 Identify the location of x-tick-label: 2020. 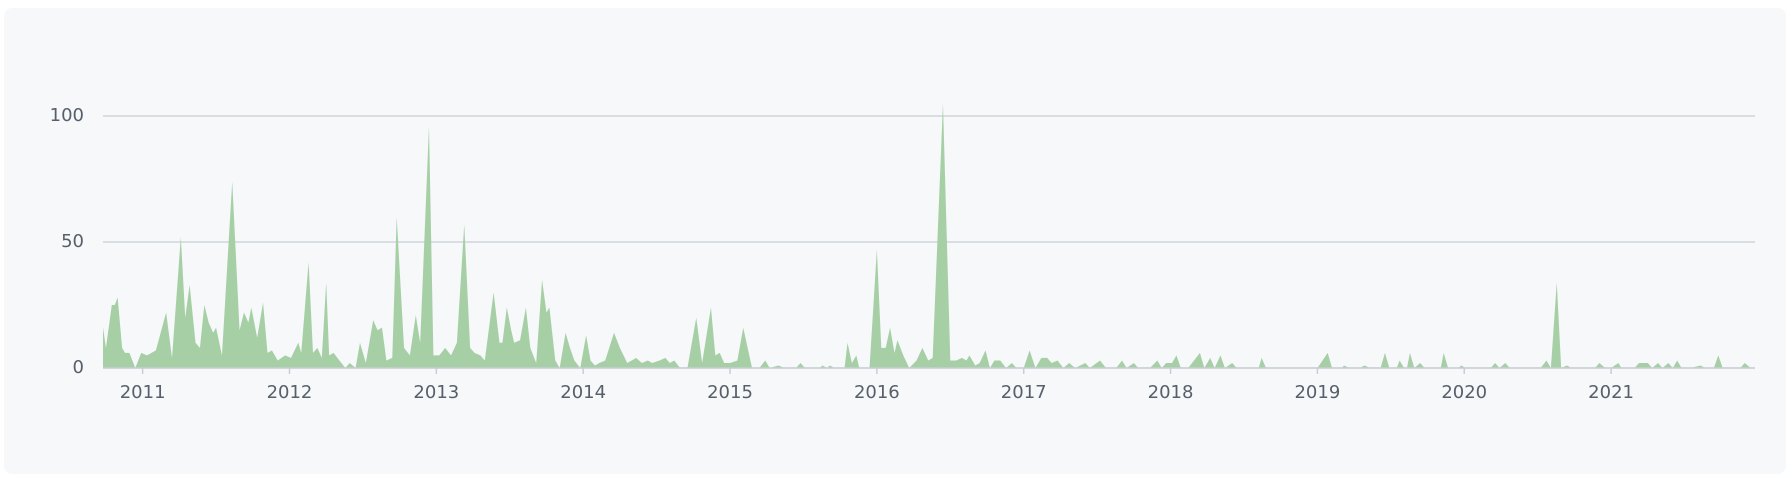
(1464, 392).